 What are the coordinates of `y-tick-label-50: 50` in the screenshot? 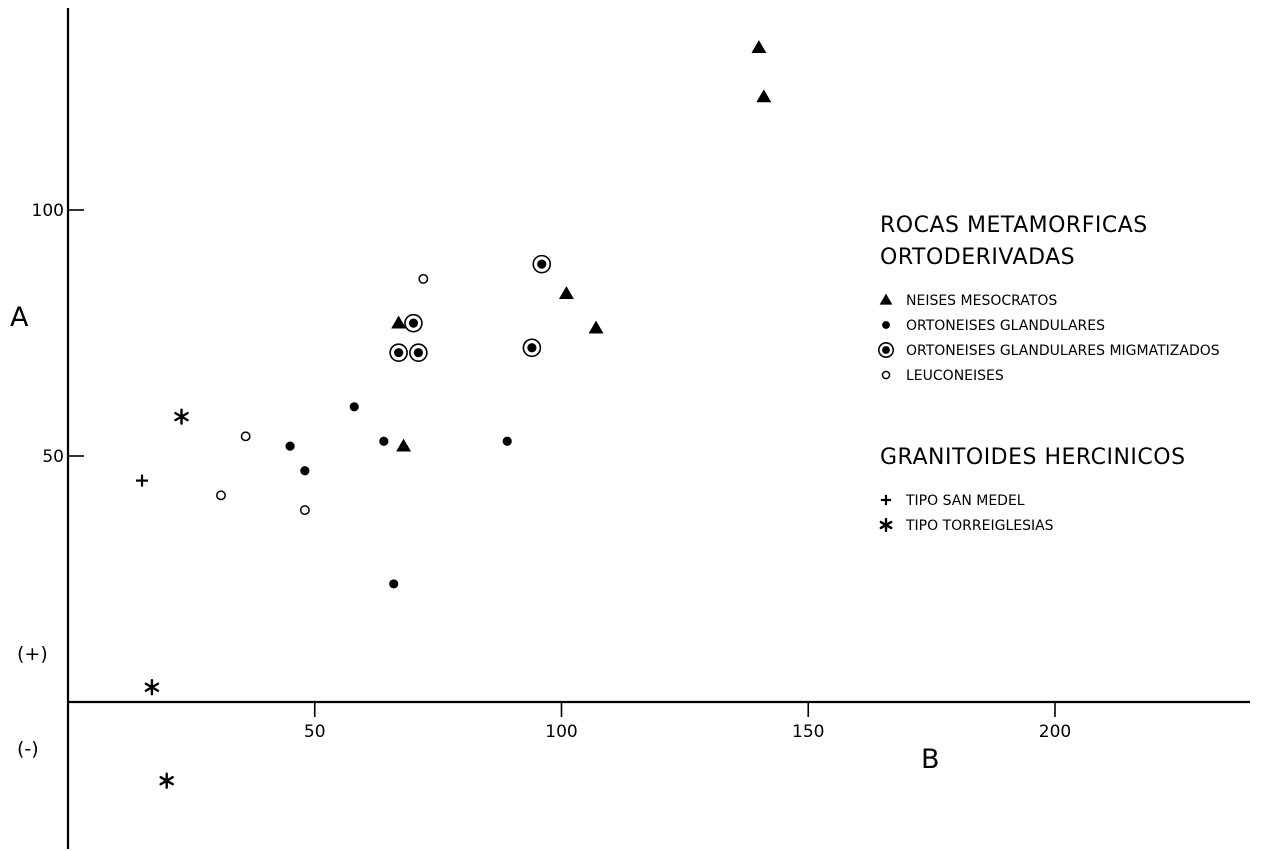 It's located at (53, 457).